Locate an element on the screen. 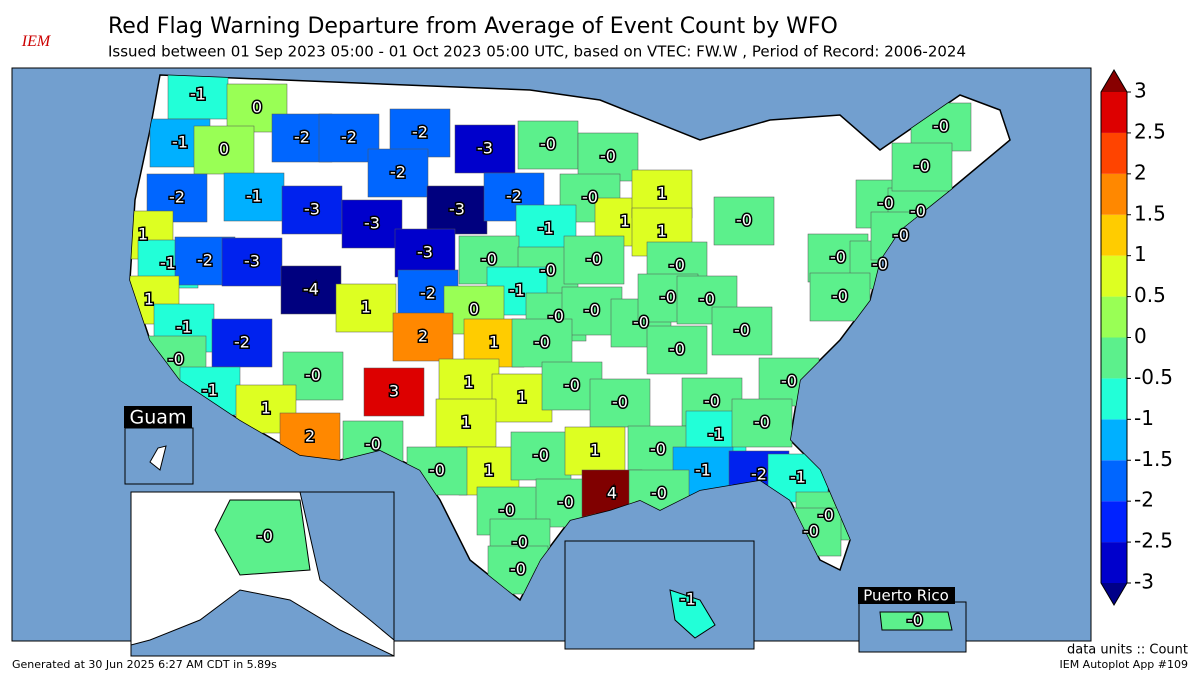  colorbar-tick-label: -2.5 is located at coordinates (1153, 541).